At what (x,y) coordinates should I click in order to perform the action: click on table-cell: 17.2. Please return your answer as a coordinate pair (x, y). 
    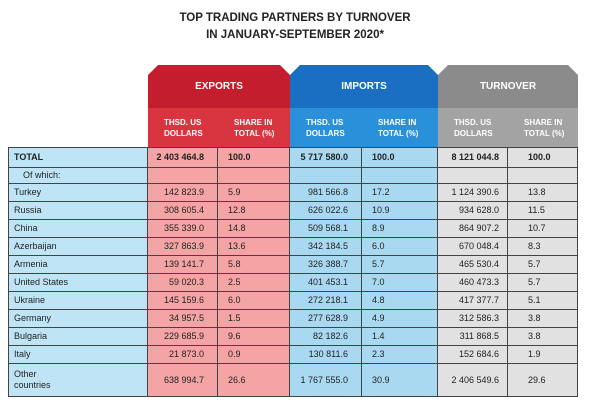
    Looking at the image, I should click on (400, 193).